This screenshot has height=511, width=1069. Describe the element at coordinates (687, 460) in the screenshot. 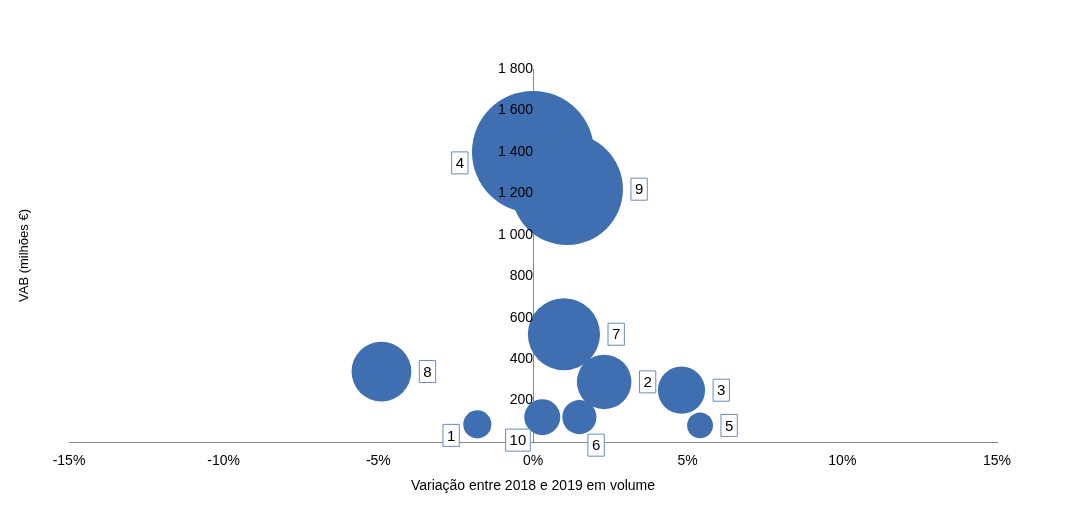

I see `x-tick-label: 5%` at that location.